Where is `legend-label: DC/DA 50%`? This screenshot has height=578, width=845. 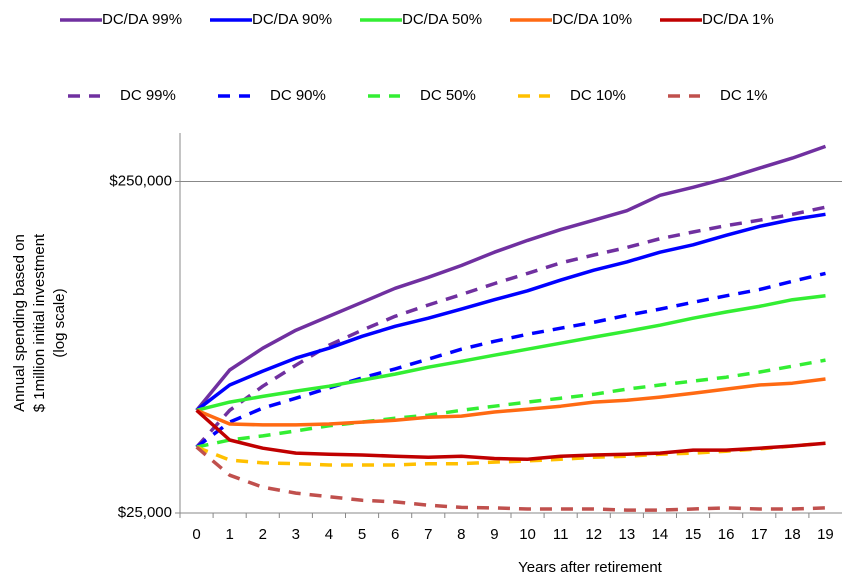
legend-label: DC/DA 50% is located at coordinates (442, 19).